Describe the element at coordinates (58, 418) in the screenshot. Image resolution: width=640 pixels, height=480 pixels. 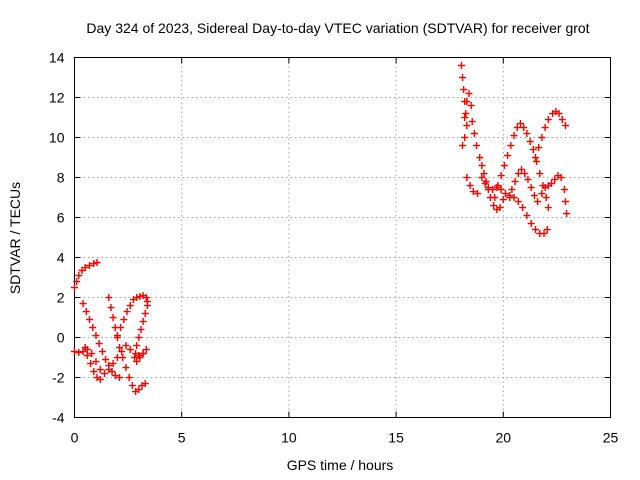
I see `y-tick-label: -4` at that location.